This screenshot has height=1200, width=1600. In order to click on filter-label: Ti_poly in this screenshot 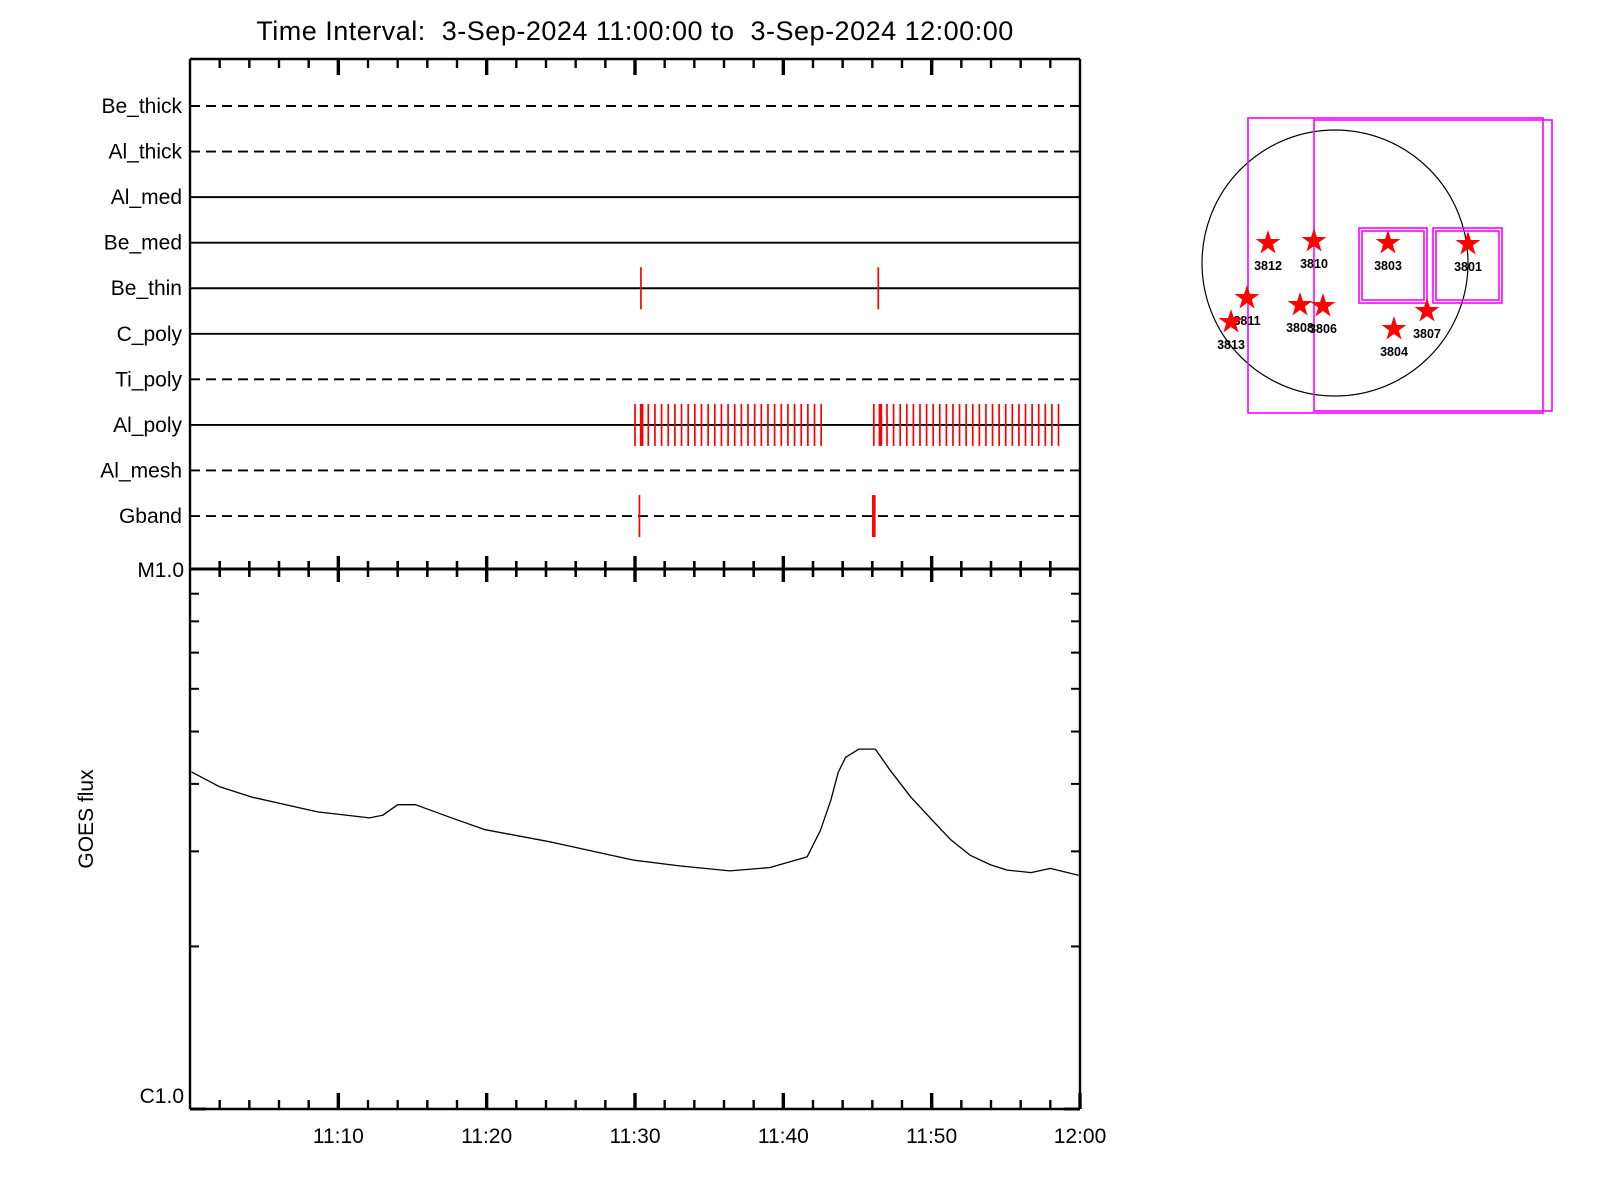, I will do `click(148, 379)`.